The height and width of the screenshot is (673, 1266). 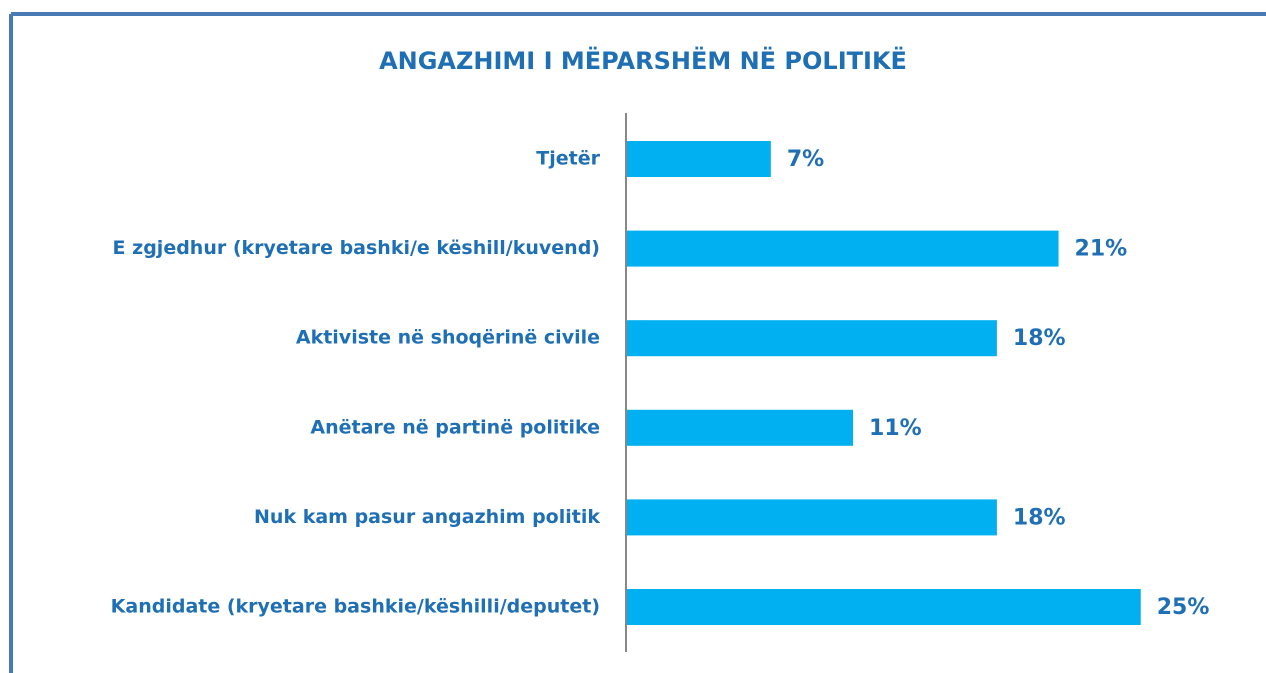 What do you see at coordinates (568, 159) in the screenshot?
I see `category-label: Tjetër` at bounding box center [568, 159].